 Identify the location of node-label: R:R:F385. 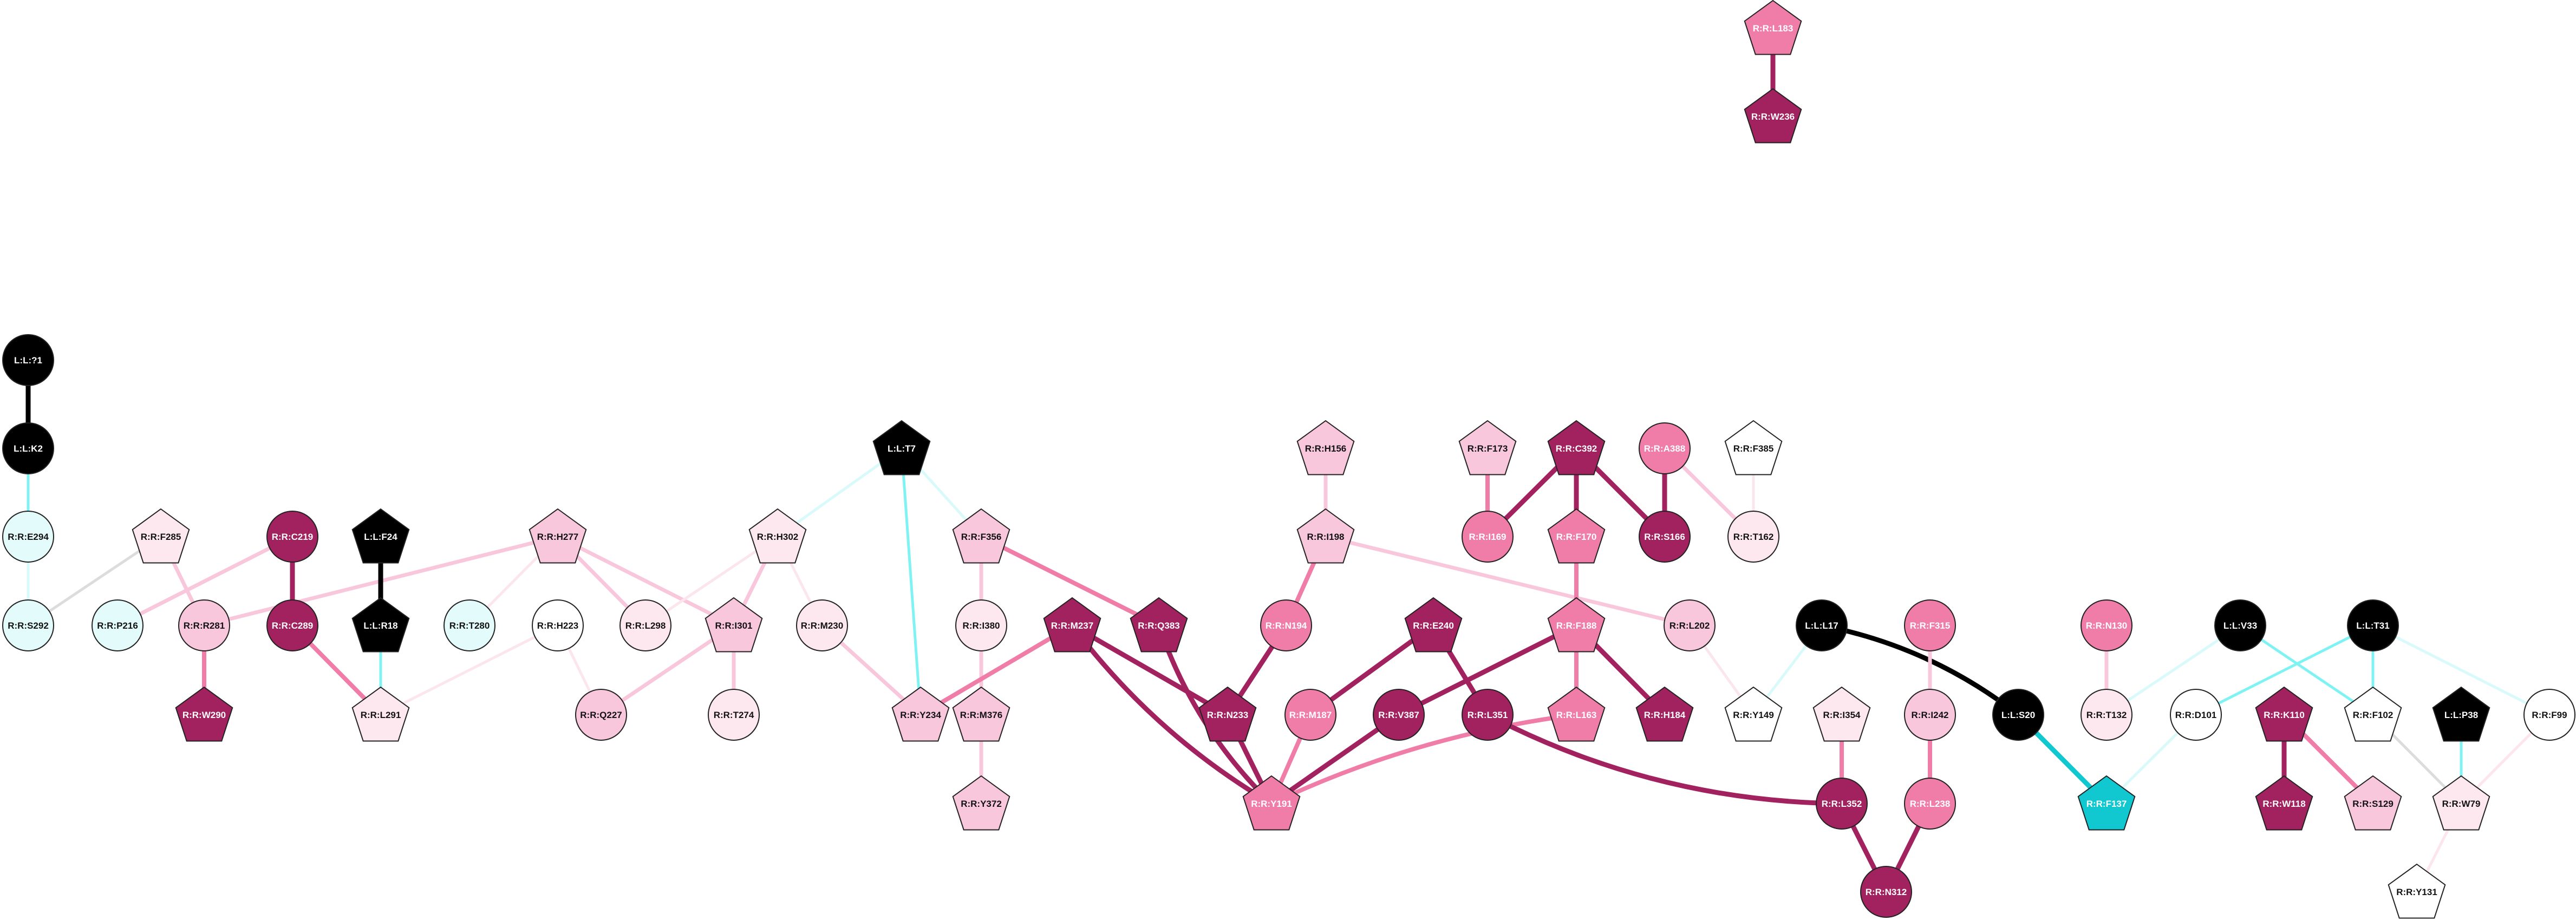
(1753, 448).